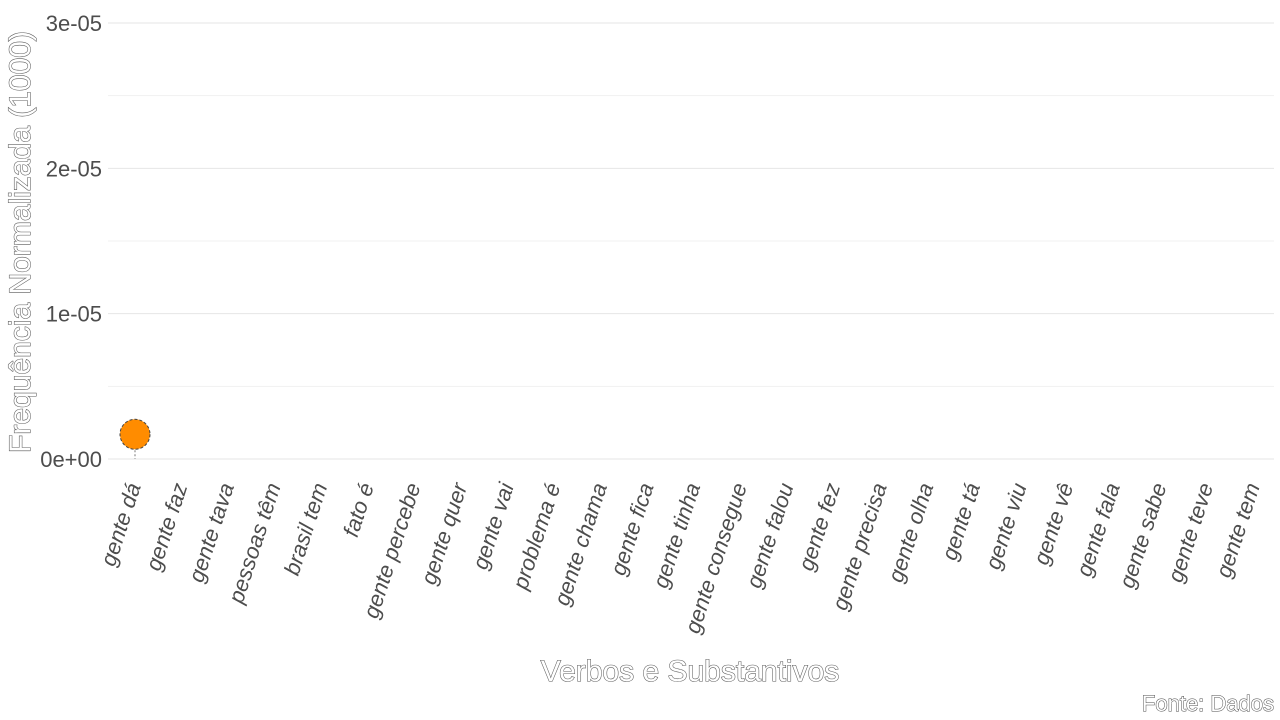 This screenshot has height=720, width=1280. I want to click on x-axis-title: Verbos e Substantivos, so click(690, 671).